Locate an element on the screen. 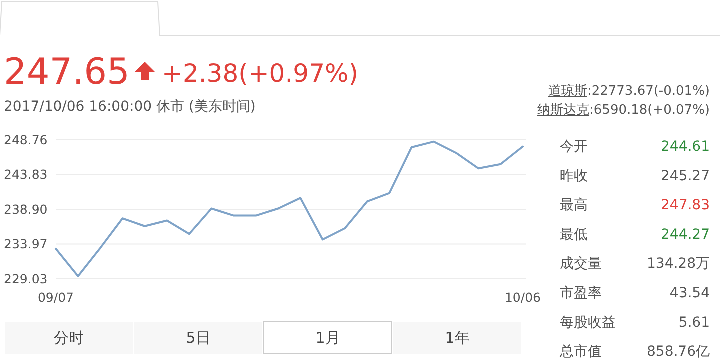 The image size is (720, 364). text: 1年 is located at coordinates (457, 338).